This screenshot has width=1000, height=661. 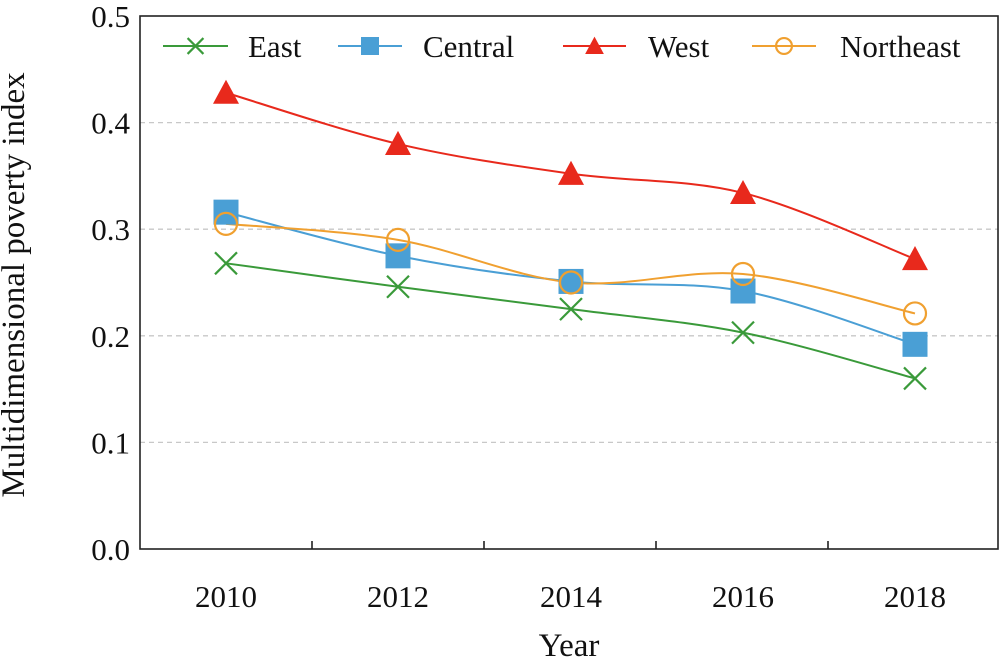 I want to click on legend-marker-central, so click(x=370, y=46).